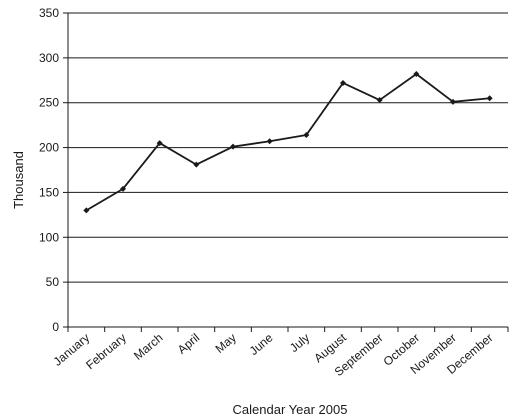  What do you see at coordinates (49, 192) in the screenshot?
I see `y-tick-label-150: 150` at bounding box center [49, 192].